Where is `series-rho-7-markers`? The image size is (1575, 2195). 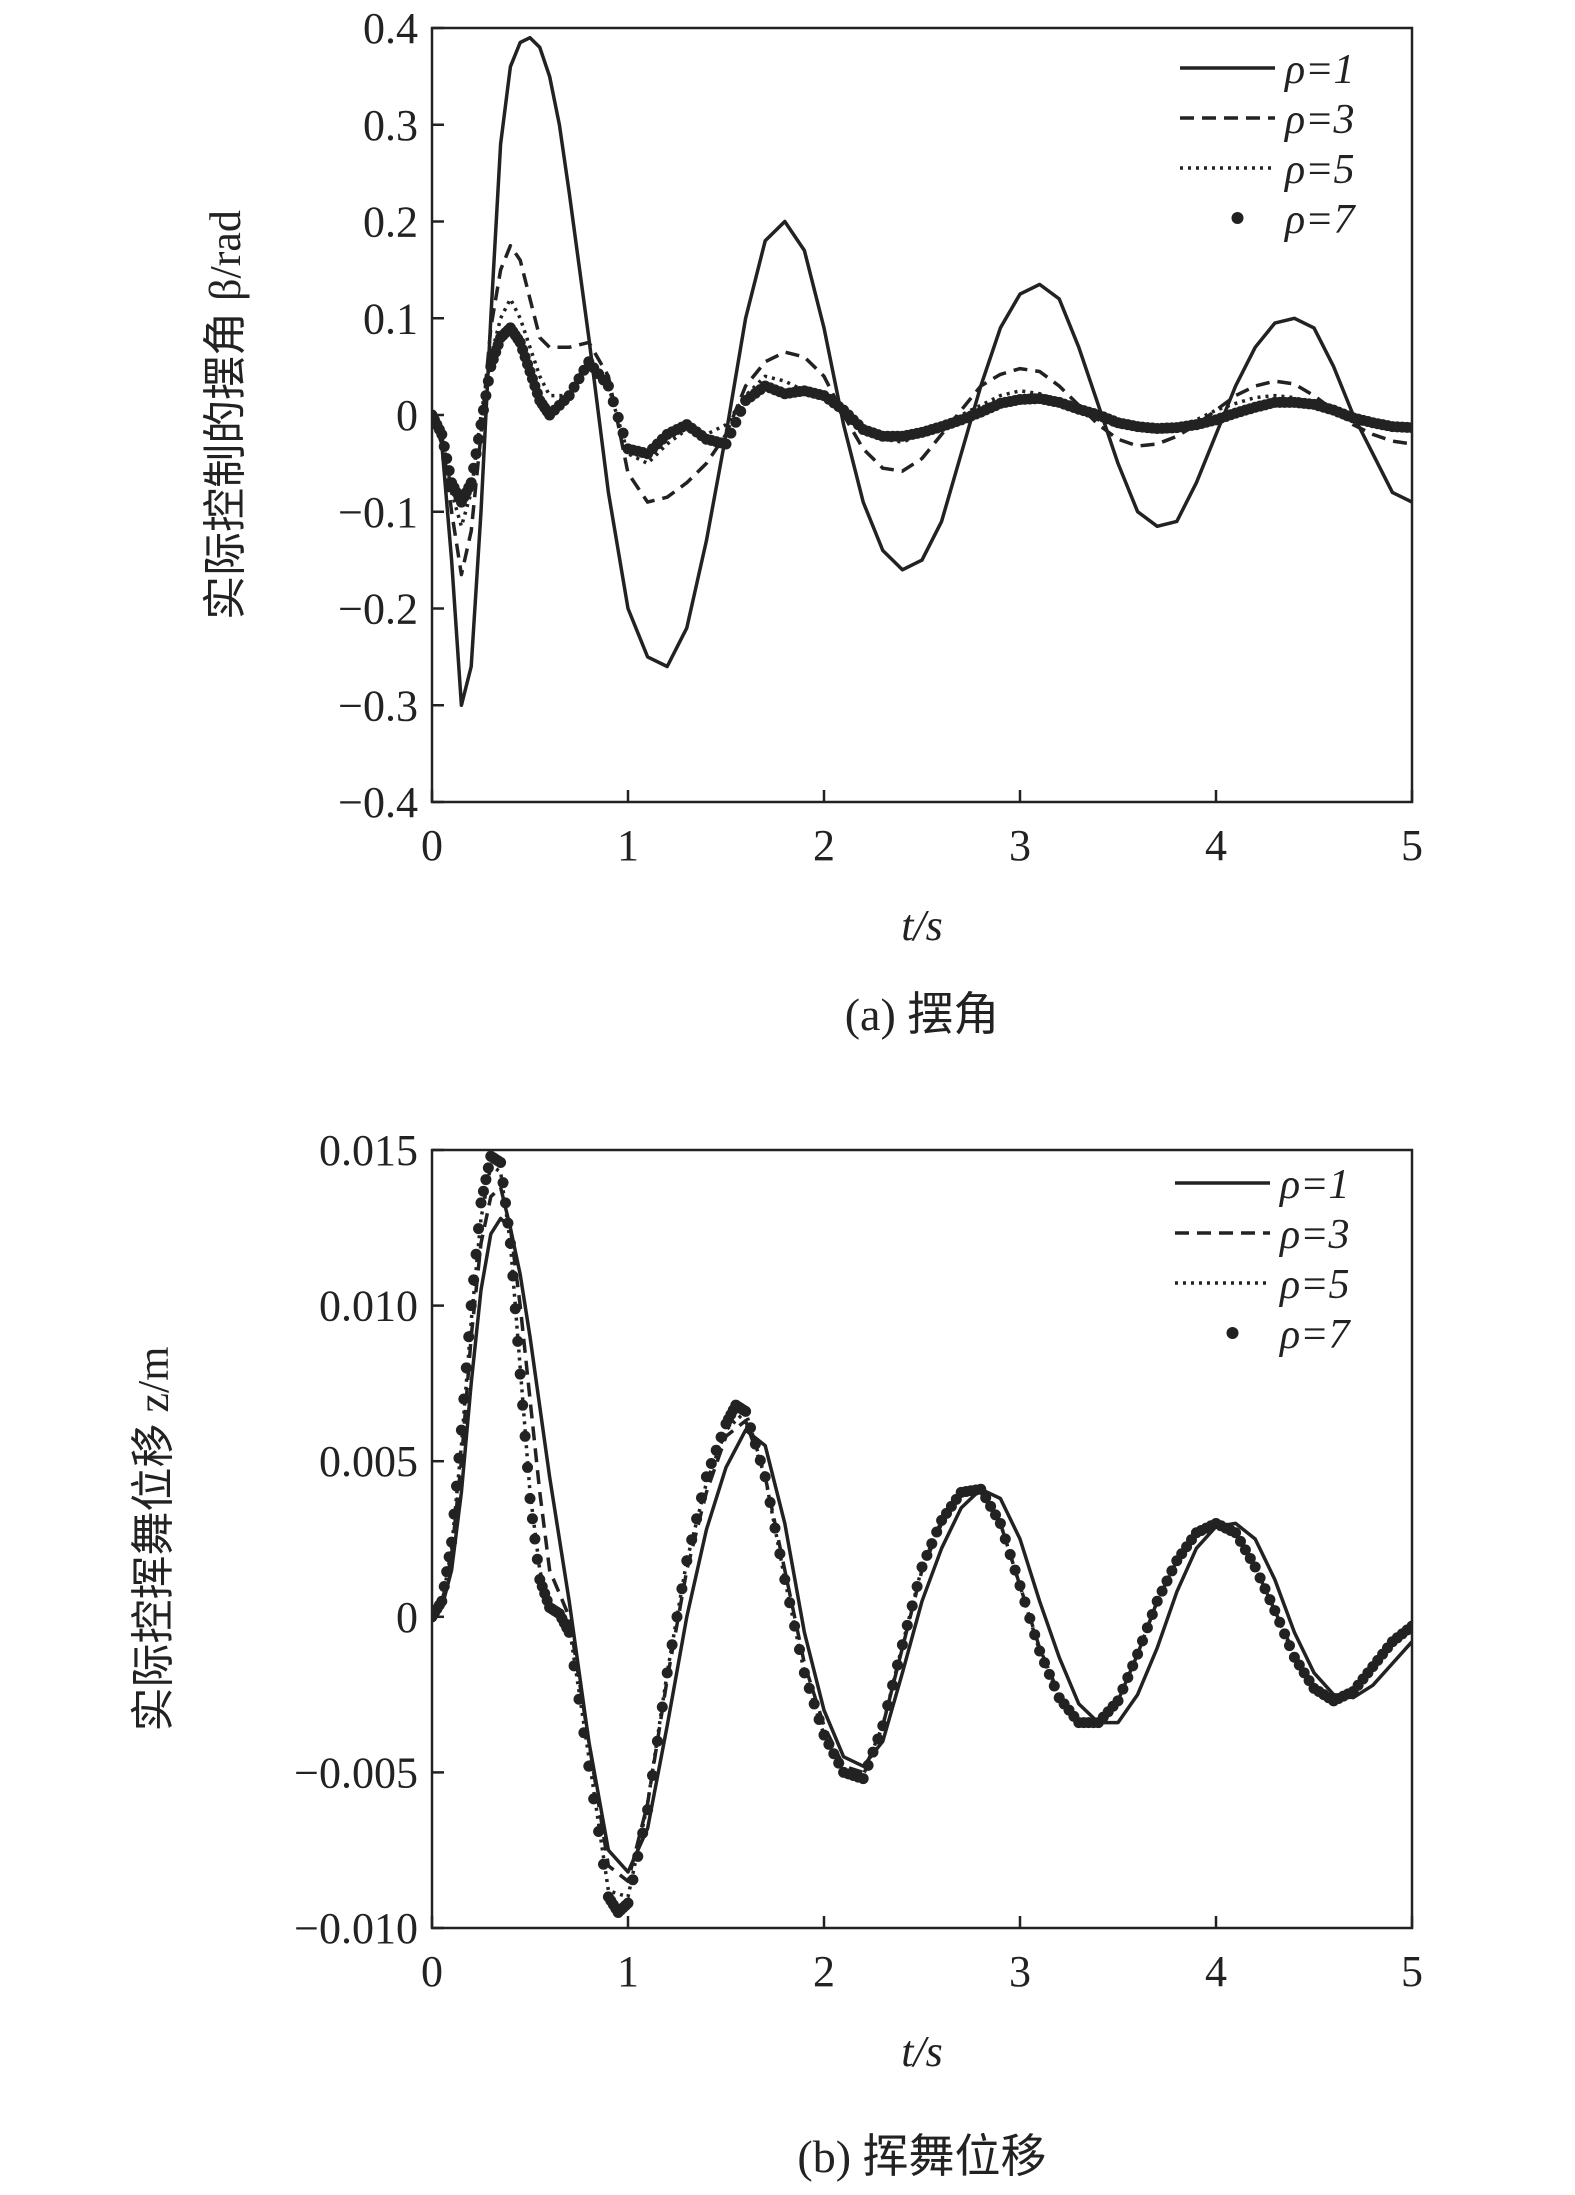
series-rho-7-markers is located at coordinates (922, 415).